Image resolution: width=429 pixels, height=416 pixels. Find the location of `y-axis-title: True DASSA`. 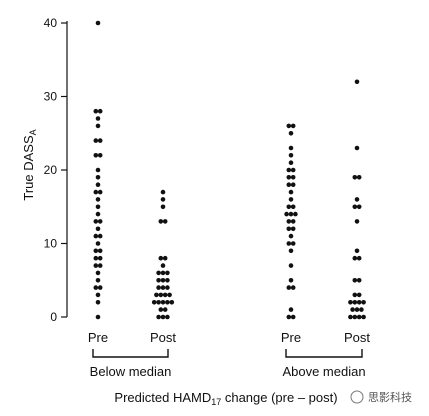

y-axis-title: True DASSA is located at coordinates (29, 164).